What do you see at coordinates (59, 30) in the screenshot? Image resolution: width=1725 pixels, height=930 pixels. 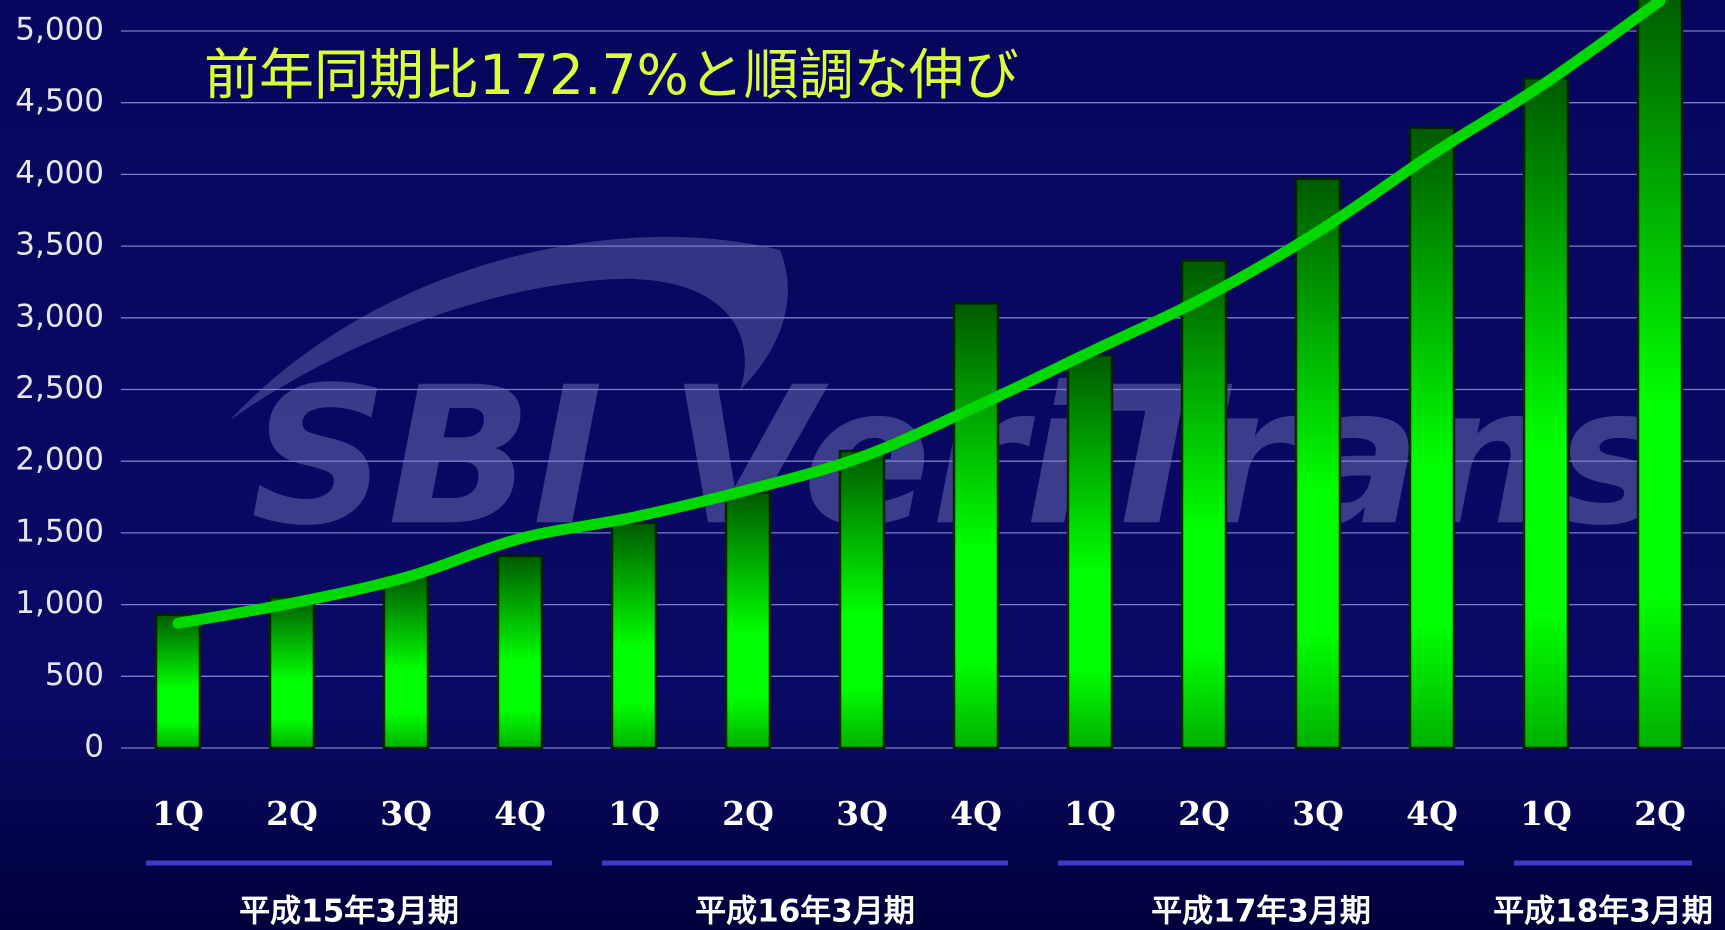 I see `y-tick-label: 5,000` at bounding box center [59, 30].